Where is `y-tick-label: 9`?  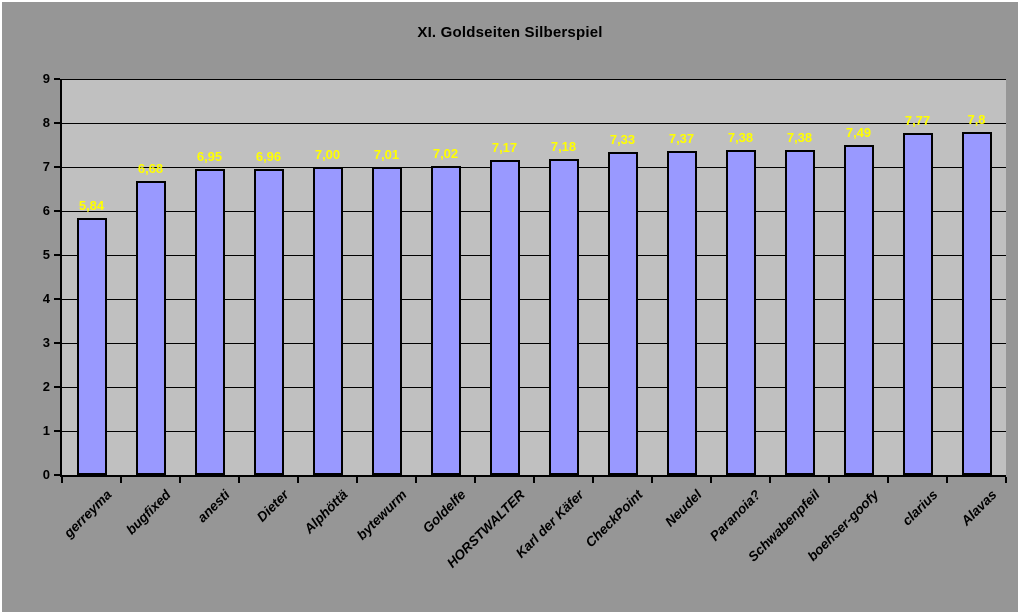
y-tick-label: 9 is located at coordinates (46, 78).